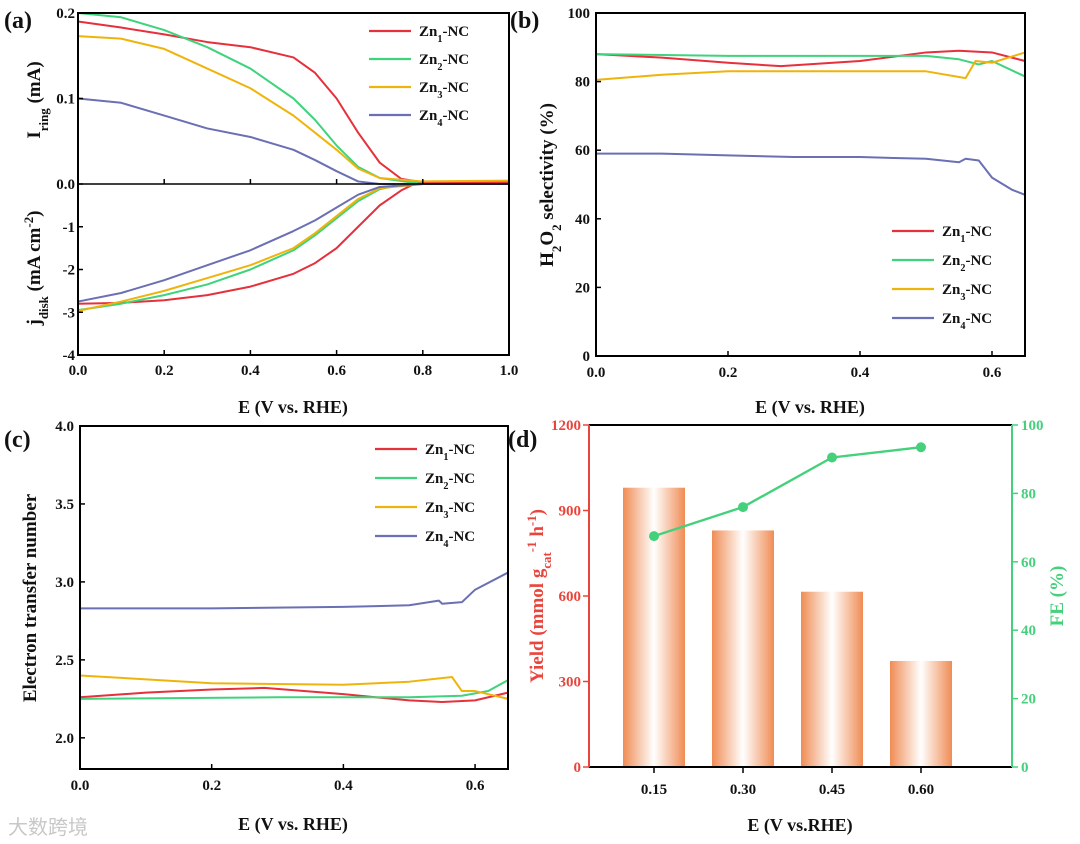 This screenshot has width=1080, height=844. What do you see at coordinates (1028, 563) in the screenshot?
I see `y-tick-label-right: 60` at bounding box center [1028, 563].